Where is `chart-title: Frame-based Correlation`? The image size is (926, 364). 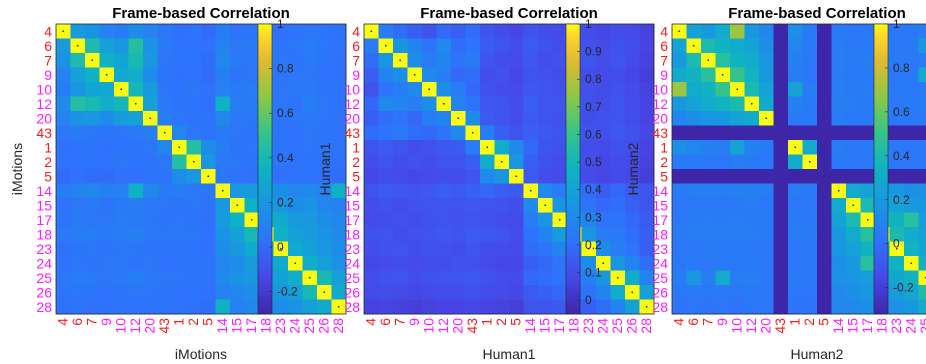 chart-title: Frame-based Correlation is located at coordinates (201, 13).